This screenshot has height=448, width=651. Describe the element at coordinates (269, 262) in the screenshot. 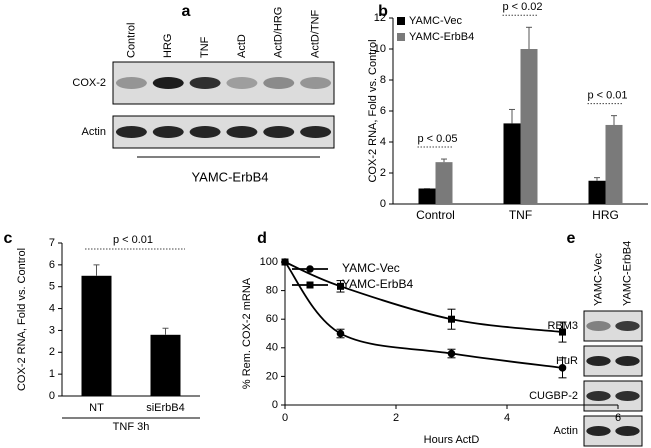

I see `y-tick-label: 100` at that location.